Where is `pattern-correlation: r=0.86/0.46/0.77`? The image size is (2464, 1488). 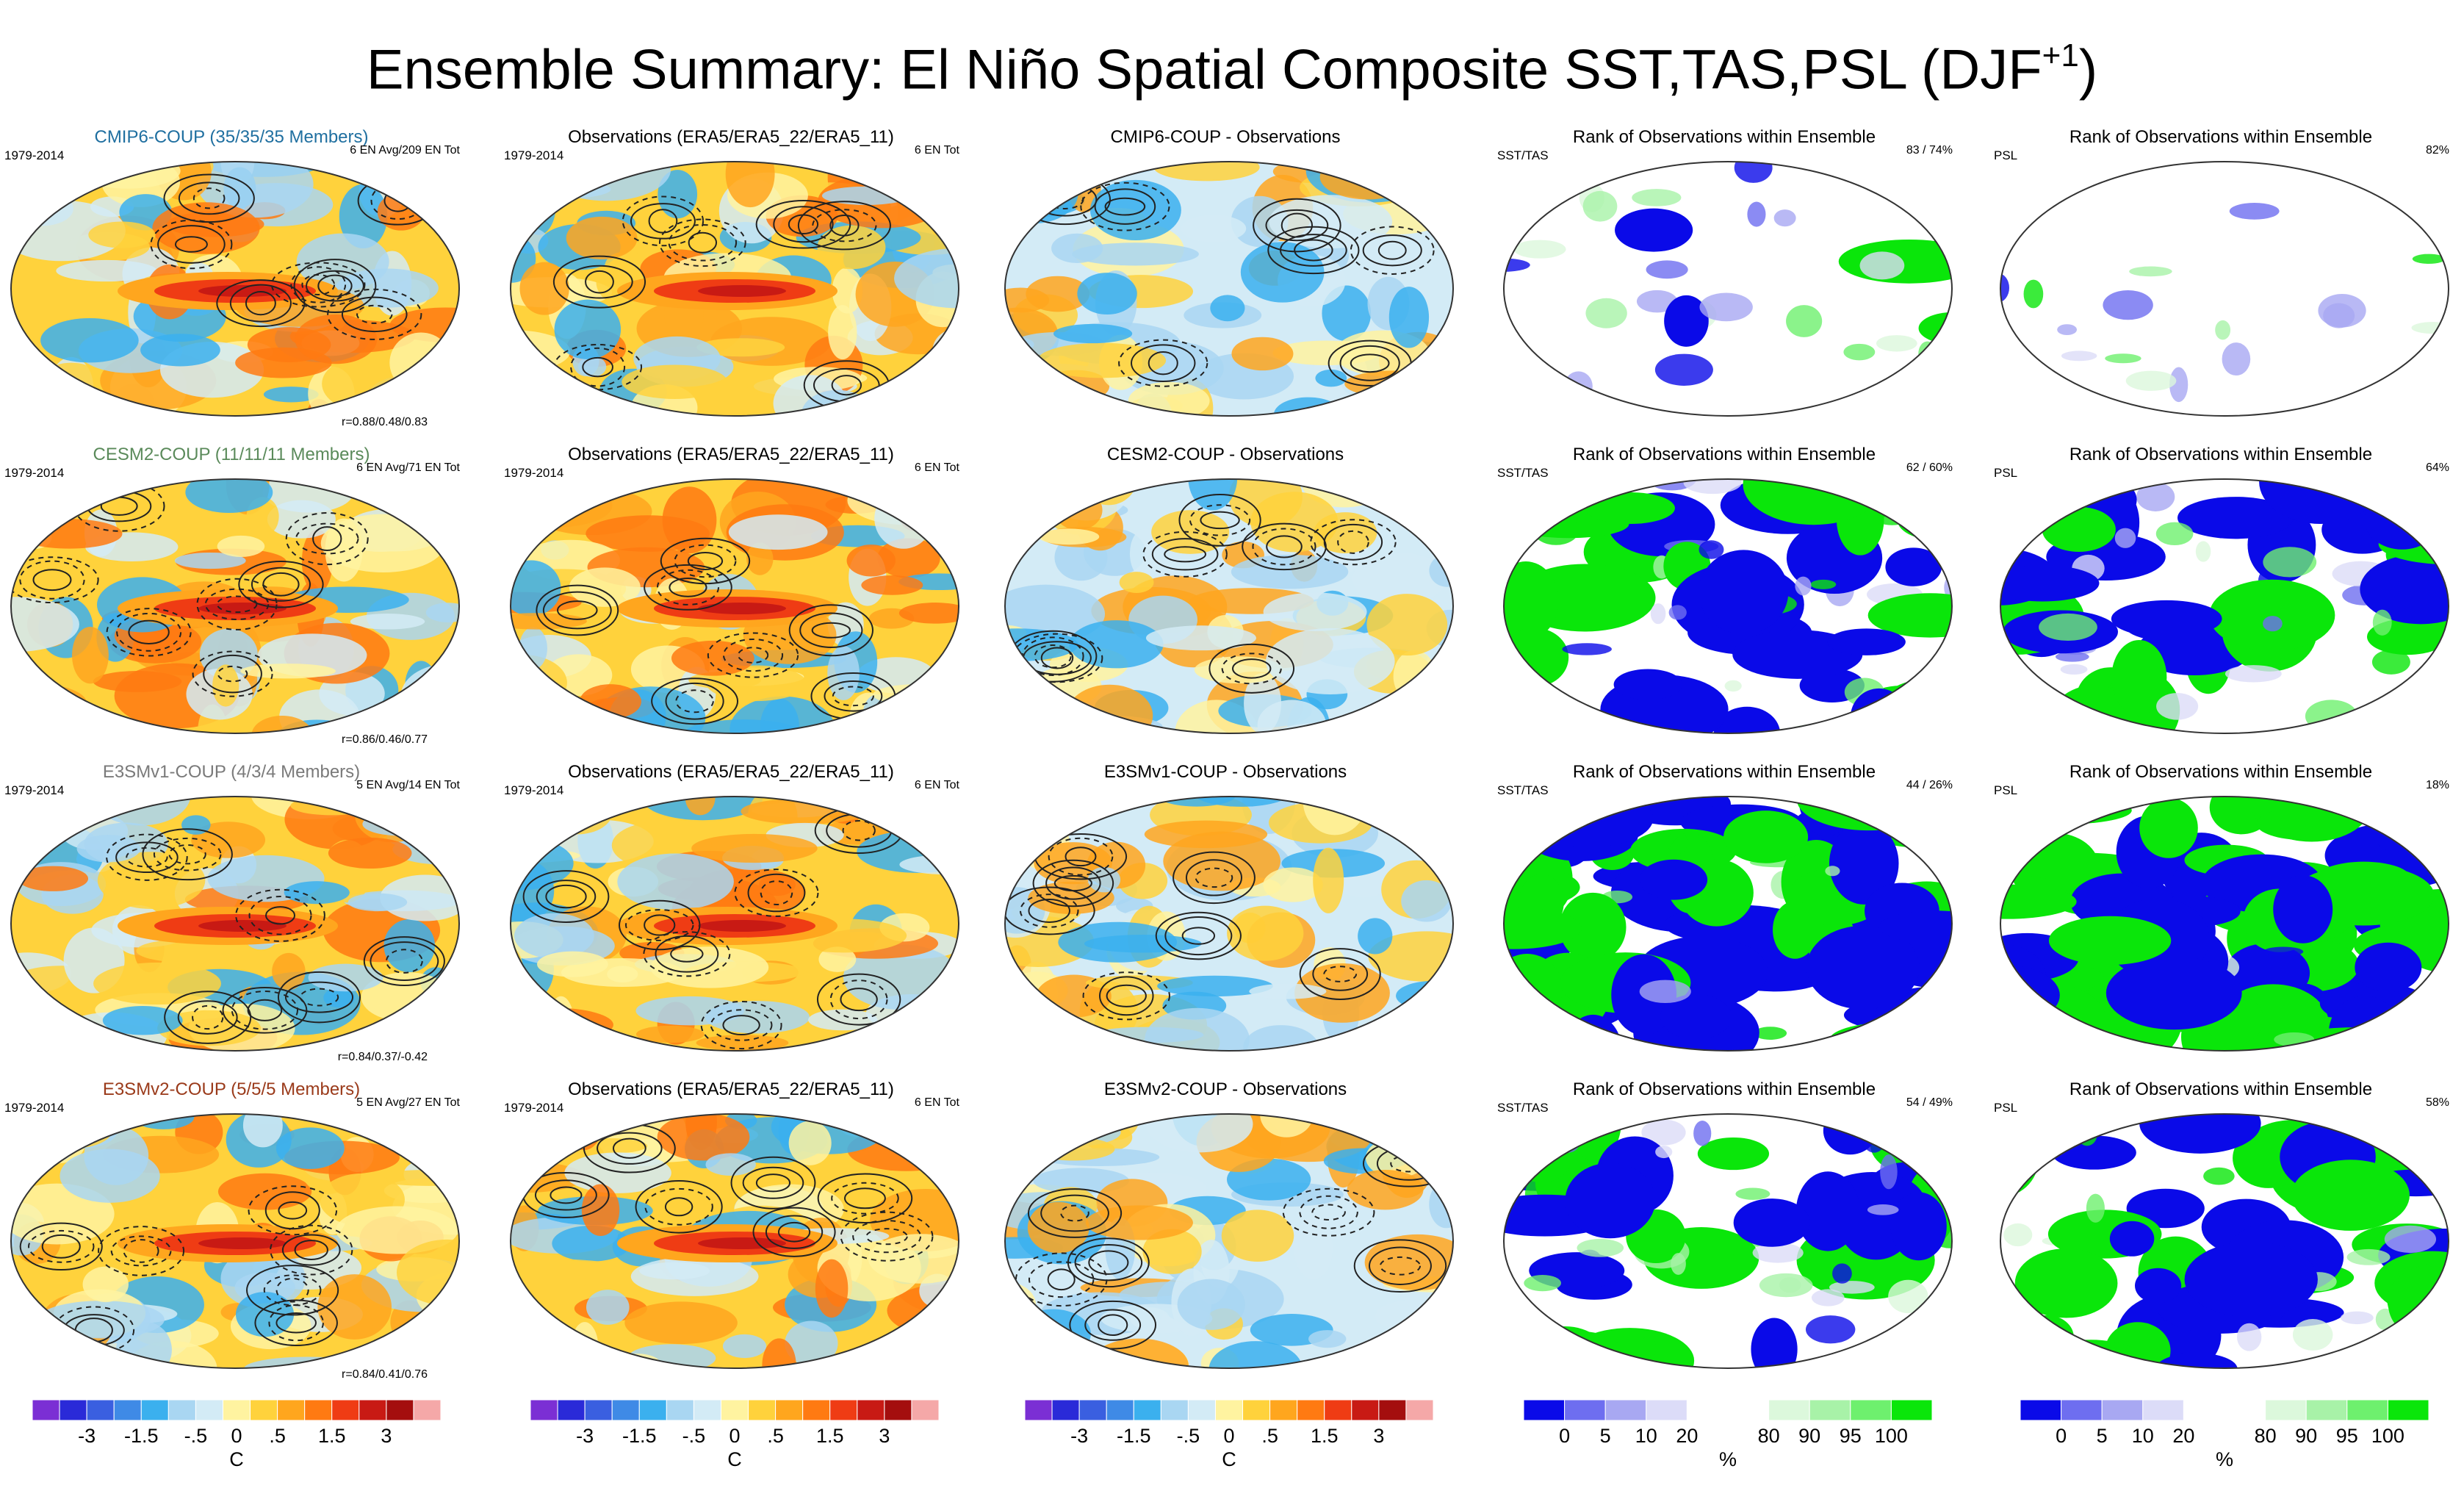 pattern-correlation: r=0.86/0.46/0.77 is located at coordinates (385, 739).